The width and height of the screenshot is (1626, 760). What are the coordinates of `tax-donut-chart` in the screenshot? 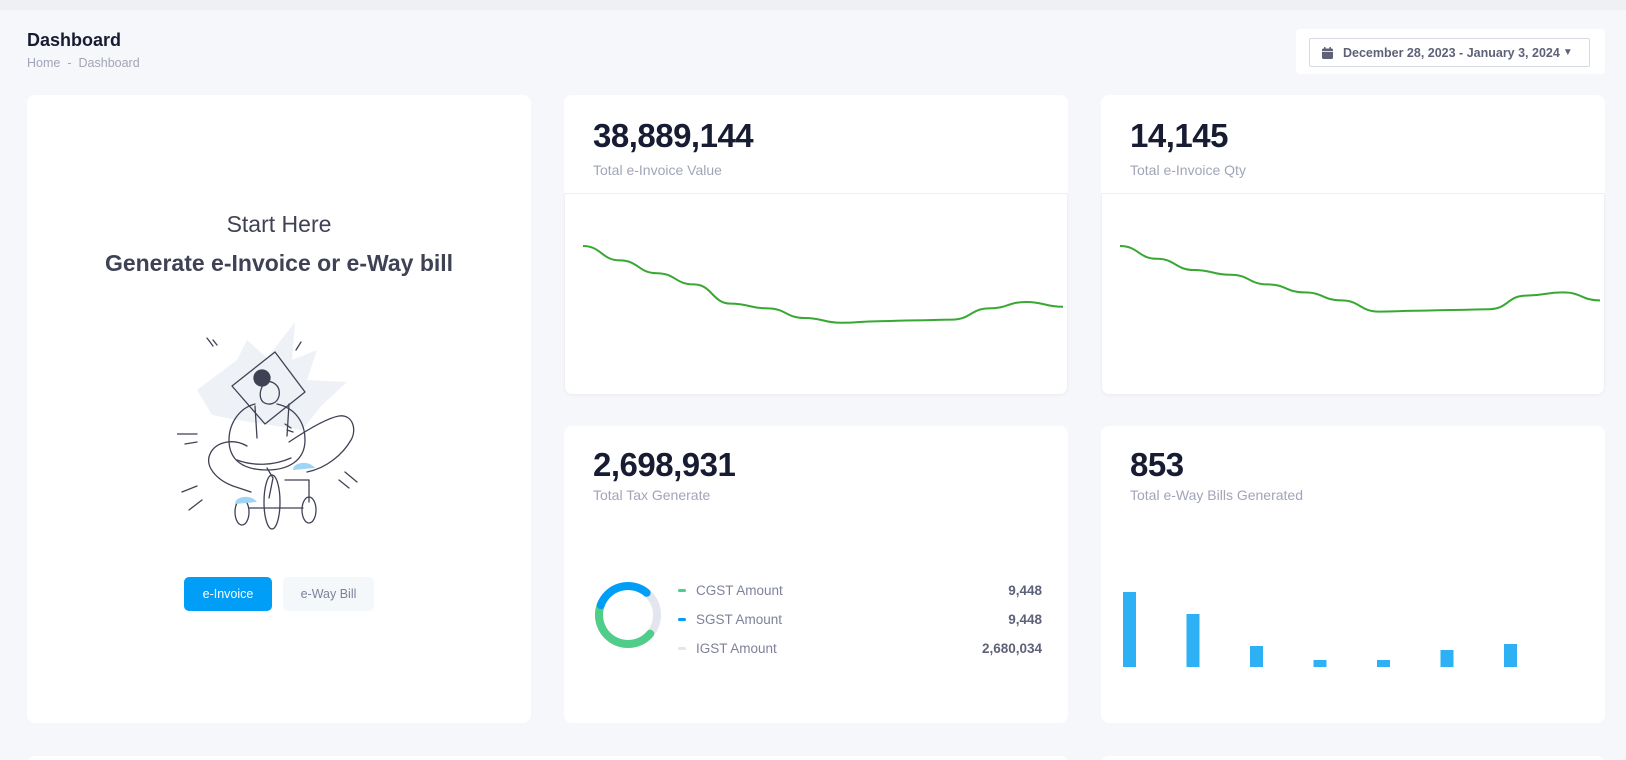 It's located at (628, 615).